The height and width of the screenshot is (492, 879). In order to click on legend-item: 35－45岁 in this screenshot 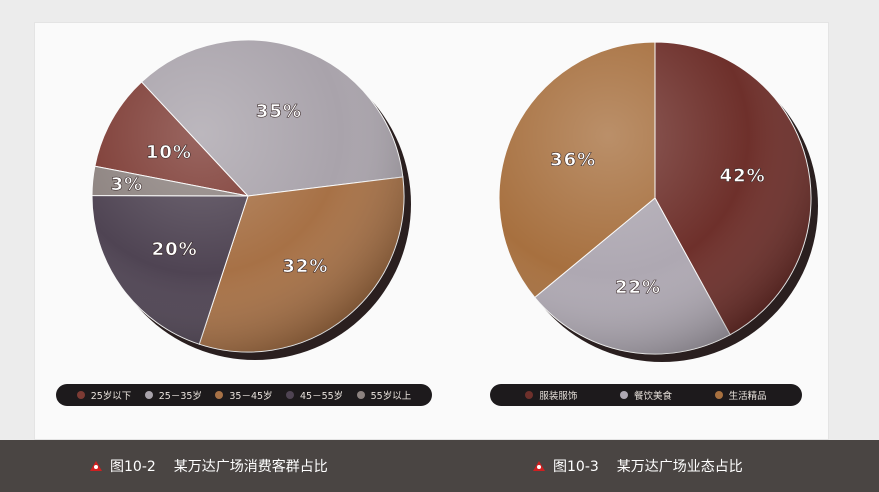, I will do `click(244, 395)`.